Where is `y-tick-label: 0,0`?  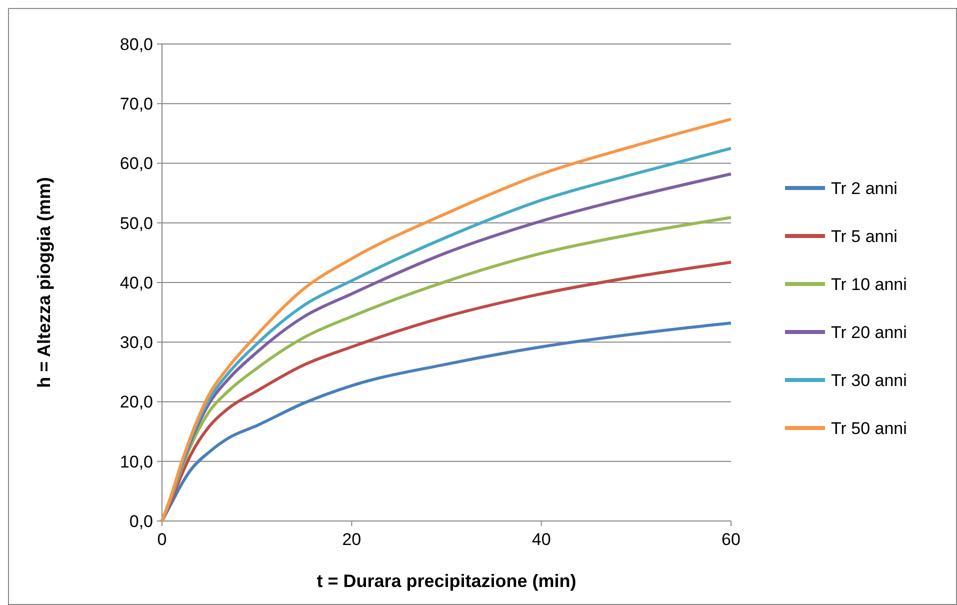 y-tick-label: 0,0 is located at coordinates (141, 521).